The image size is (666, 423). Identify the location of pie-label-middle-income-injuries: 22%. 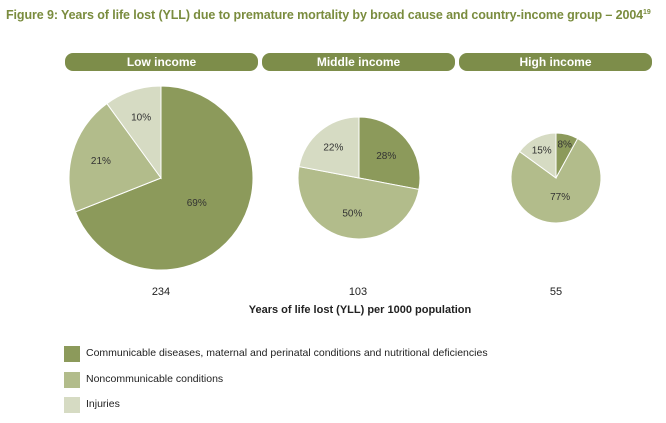
(333, 147).